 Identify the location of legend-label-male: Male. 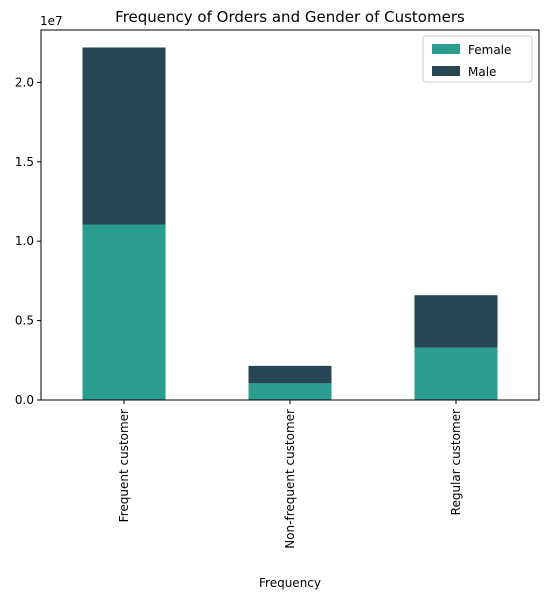
(482, 72).